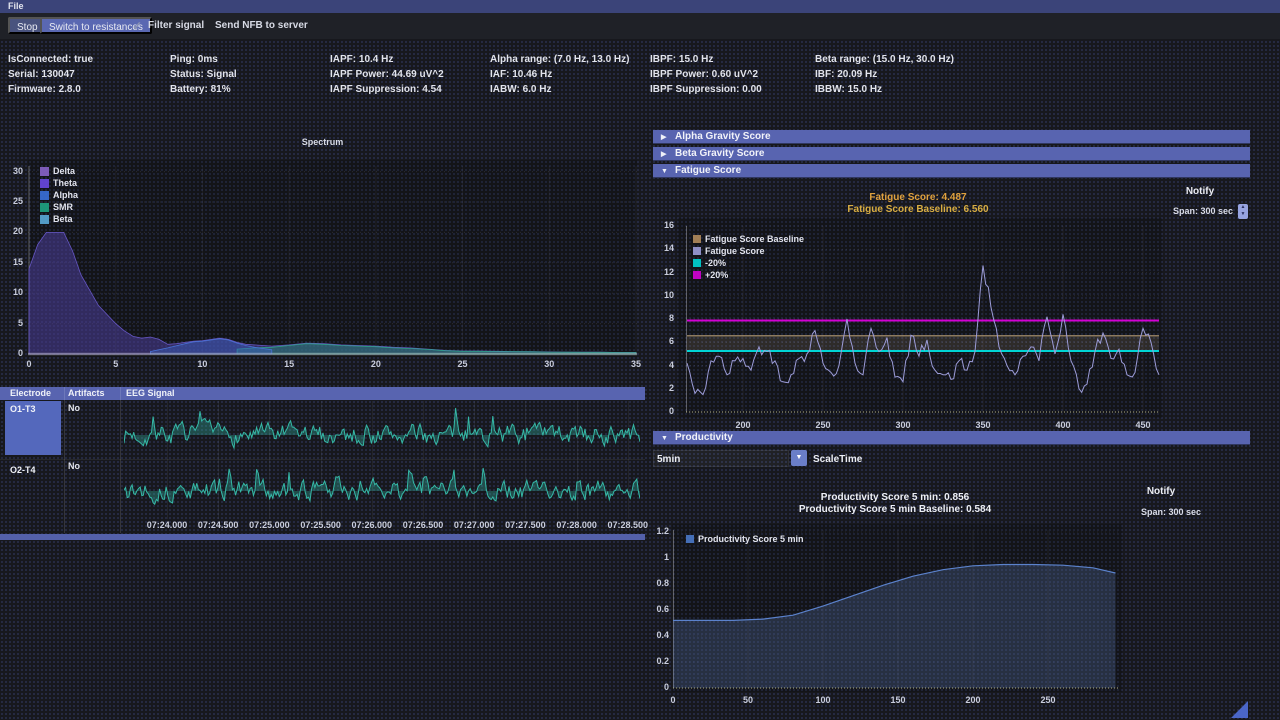  I want to click on eeg-waveform-o2t4, so click(382, 486).